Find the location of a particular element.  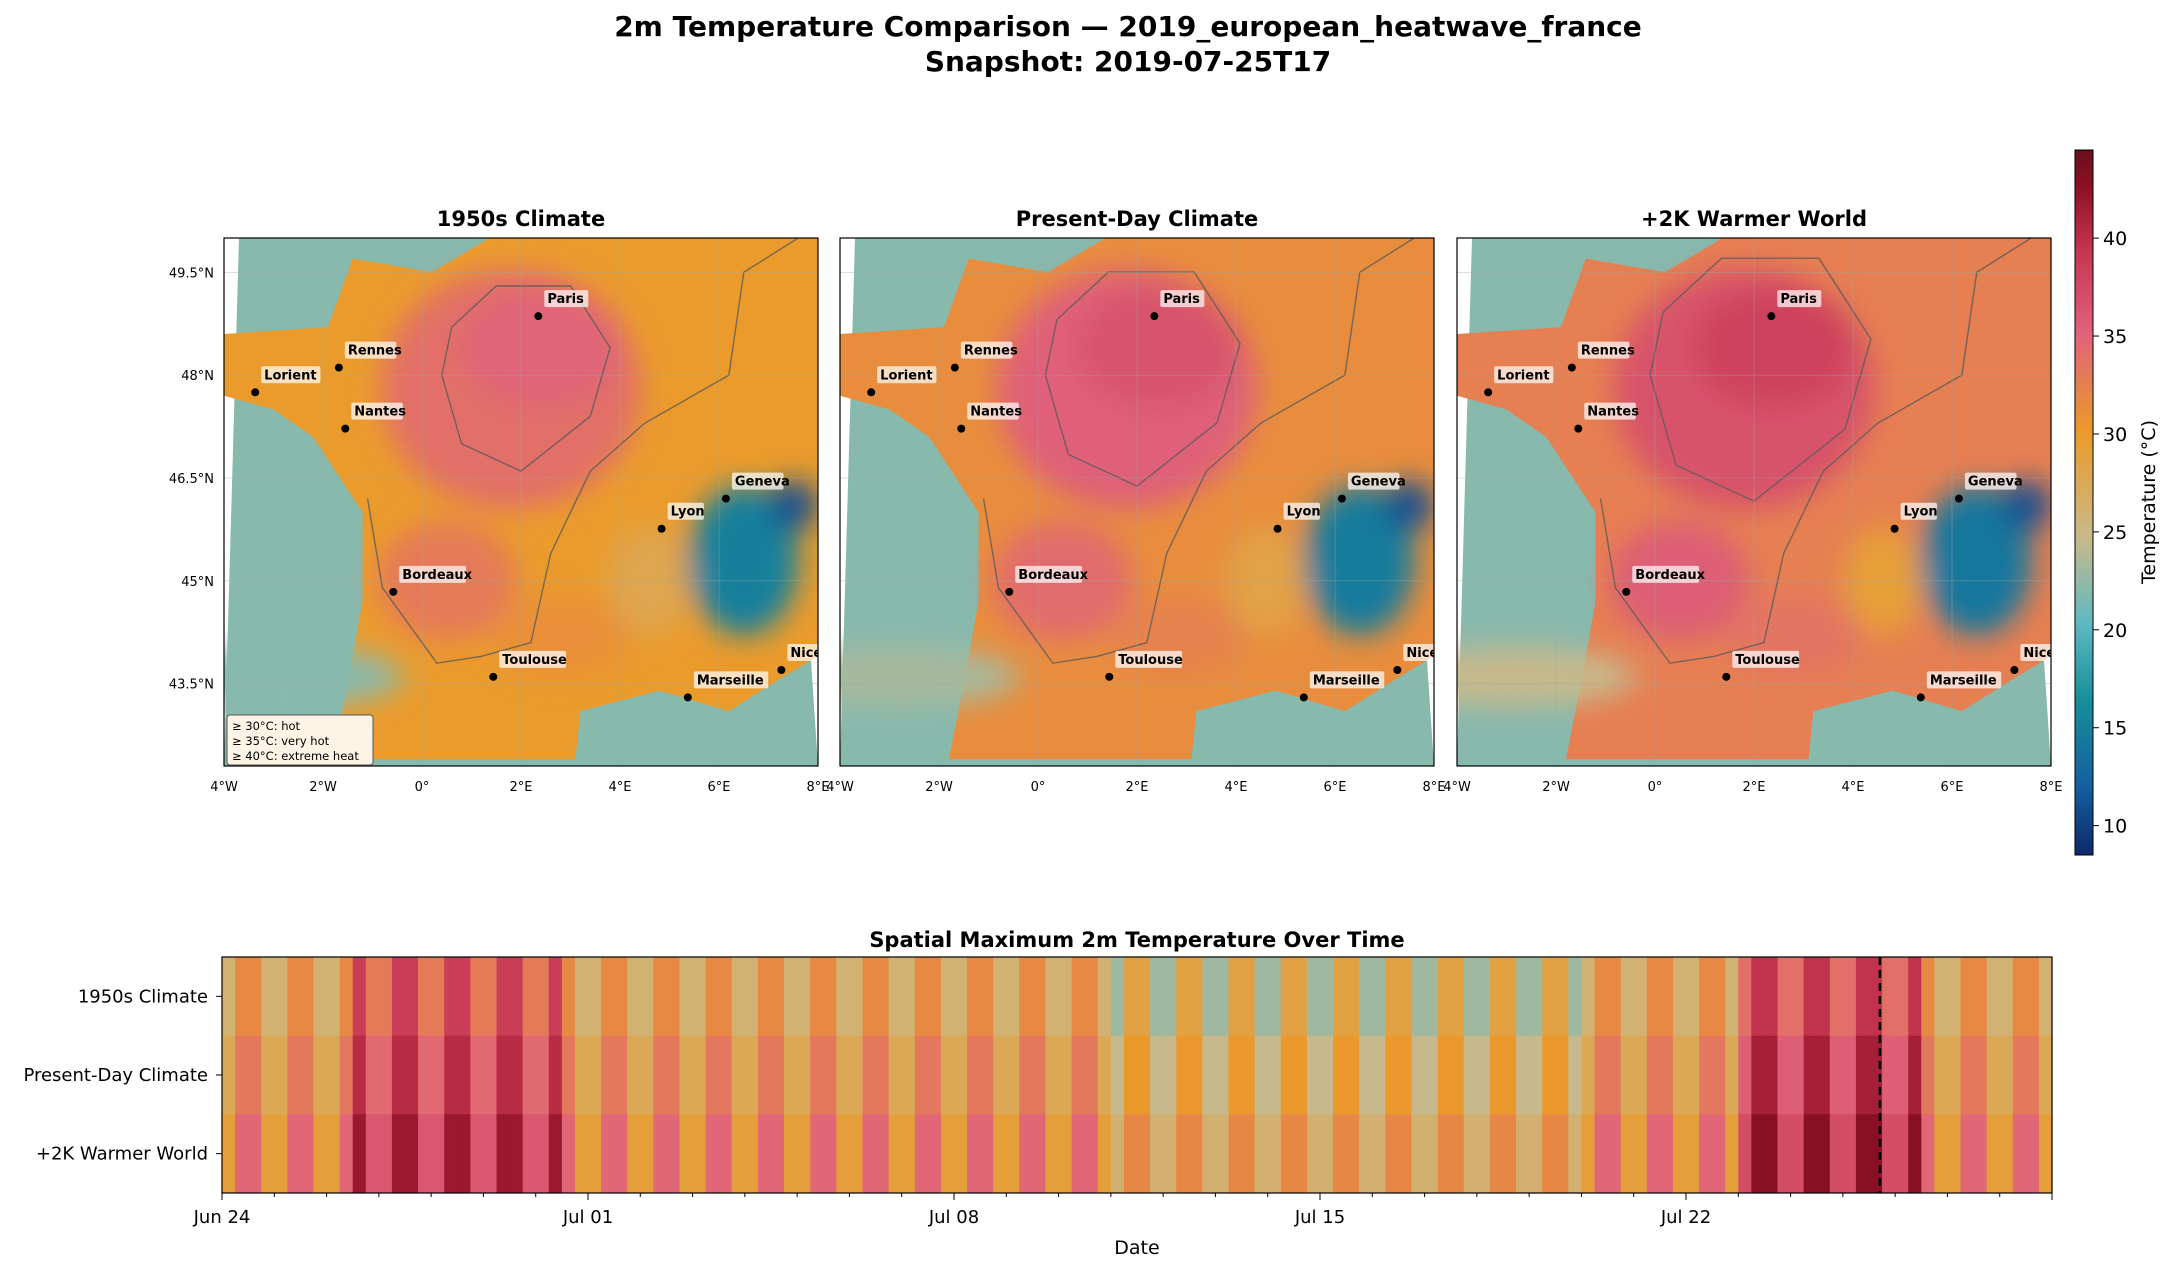

city-label: Nantes is located at coordinates (996, 412).